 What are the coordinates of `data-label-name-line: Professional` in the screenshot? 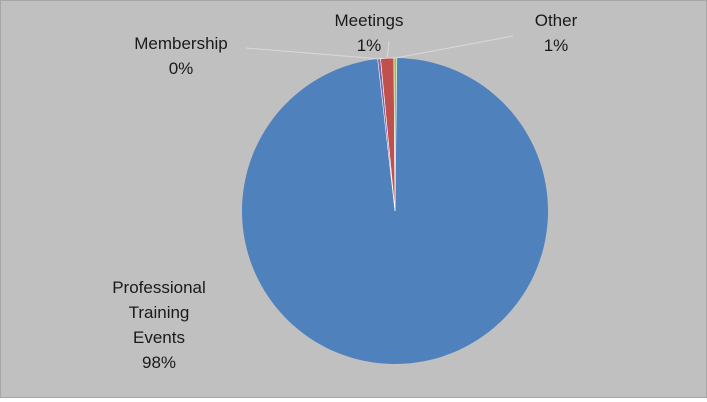 It's located at (159, 287).